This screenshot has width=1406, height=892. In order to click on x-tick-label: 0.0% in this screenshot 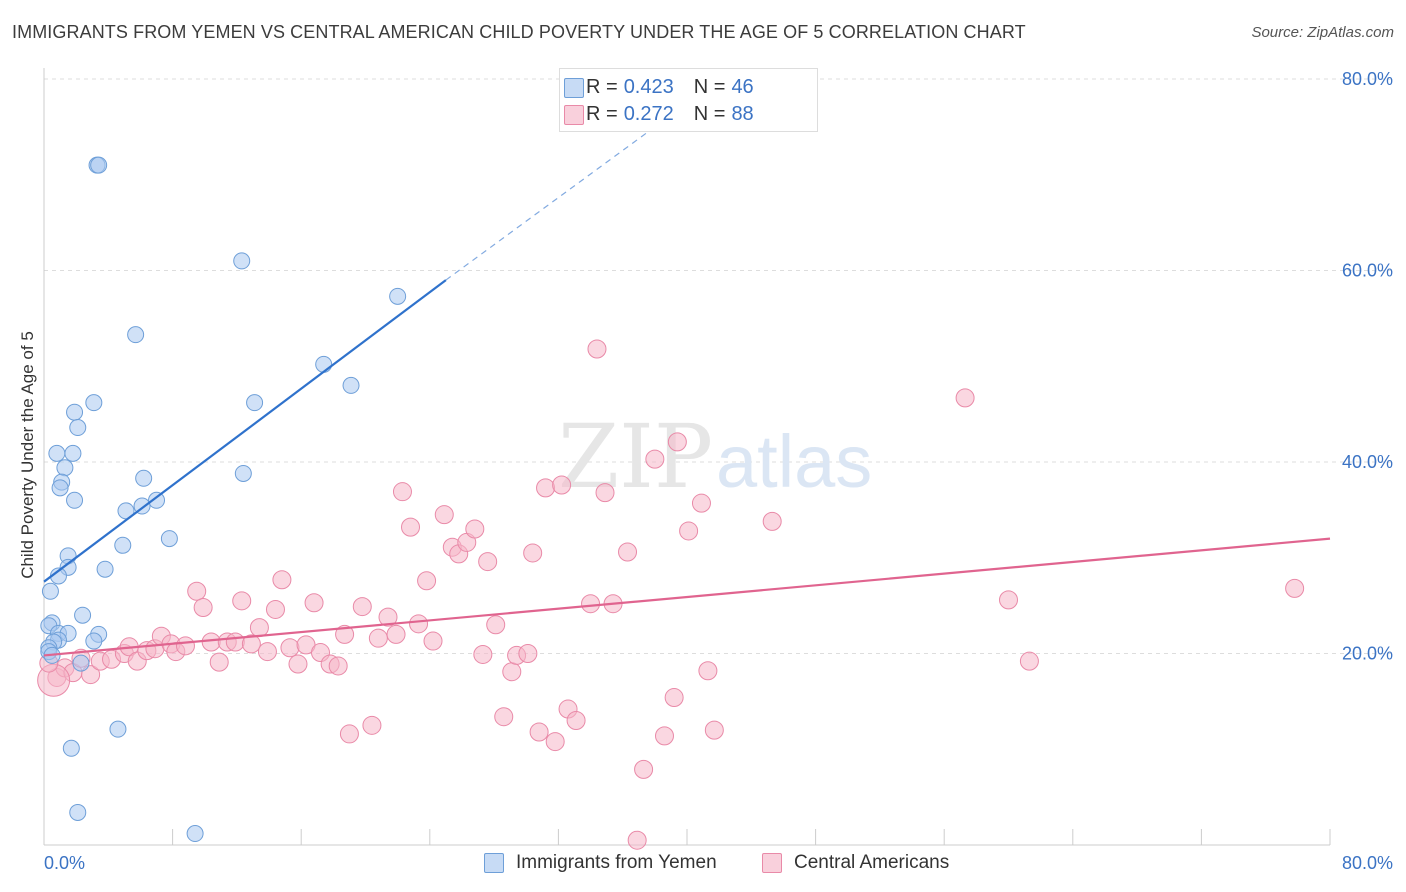, I will do `click(64, 863)`.